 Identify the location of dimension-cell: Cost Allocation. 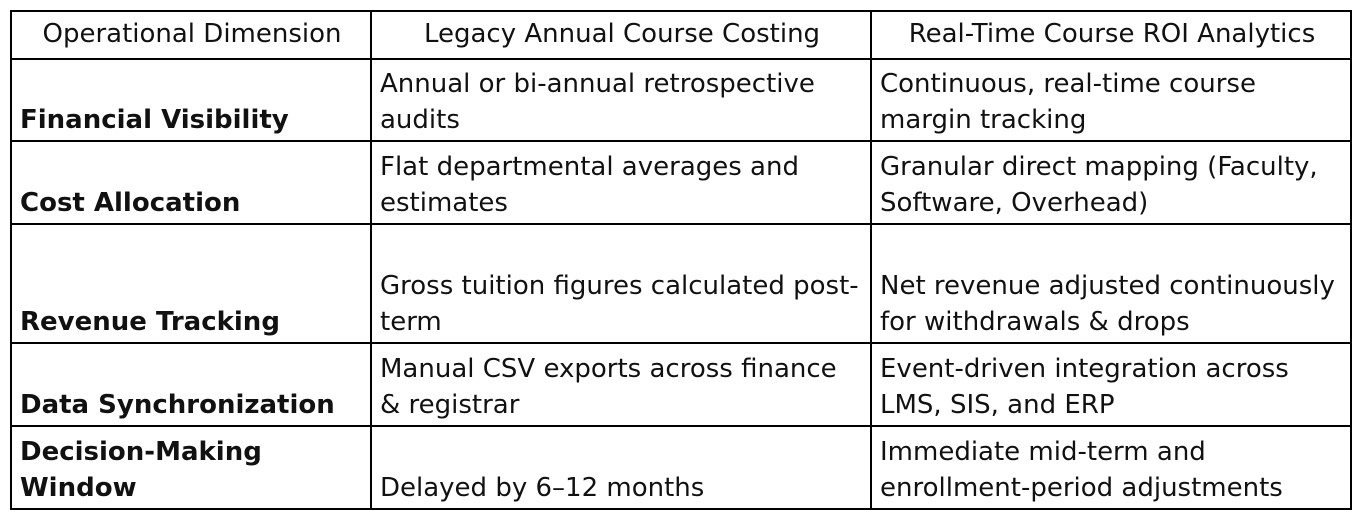
(191, 182).